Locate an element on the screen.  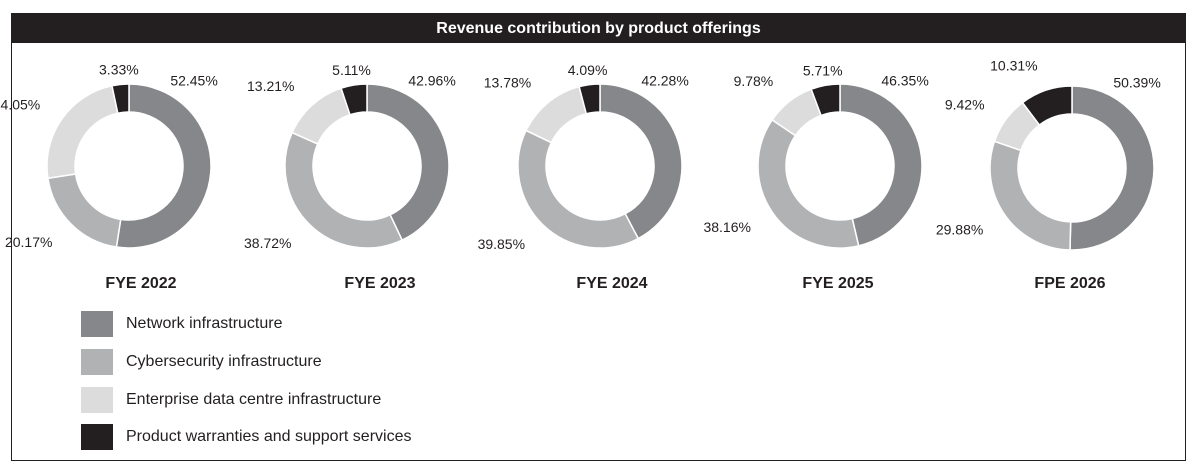
donut-title: FPE 2026 is located at coordinates (1069, 283).